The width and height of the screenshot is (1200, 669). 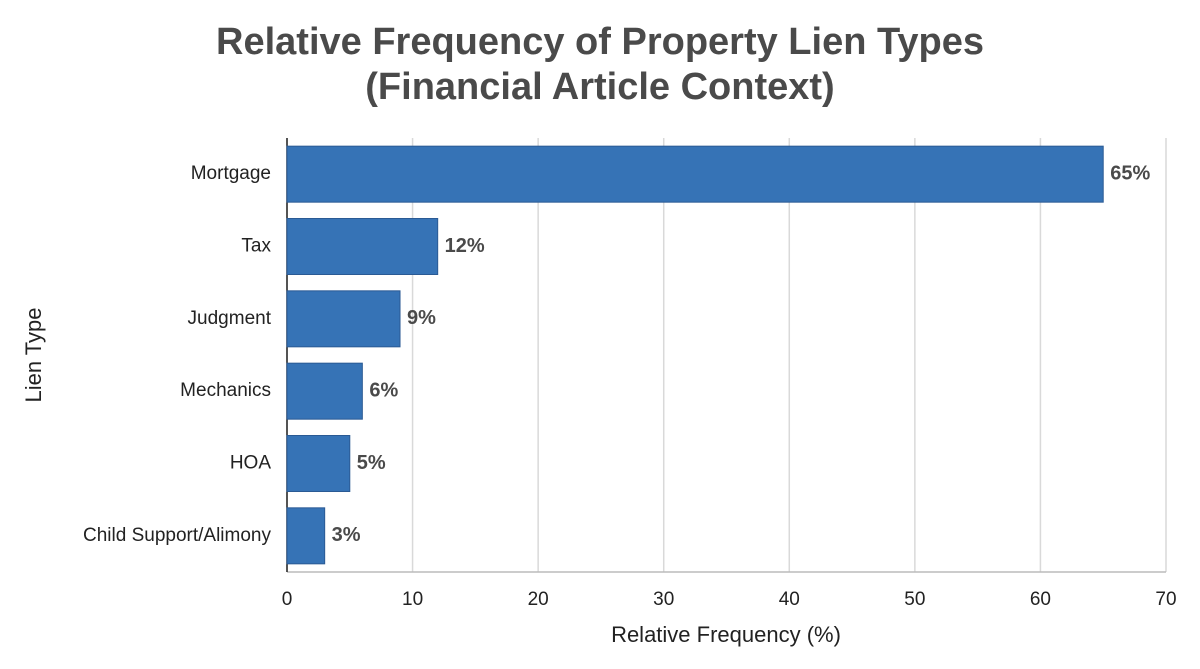 I want to click on y-tick-label: Child Support/Alimony, so click(x=177, y=535).